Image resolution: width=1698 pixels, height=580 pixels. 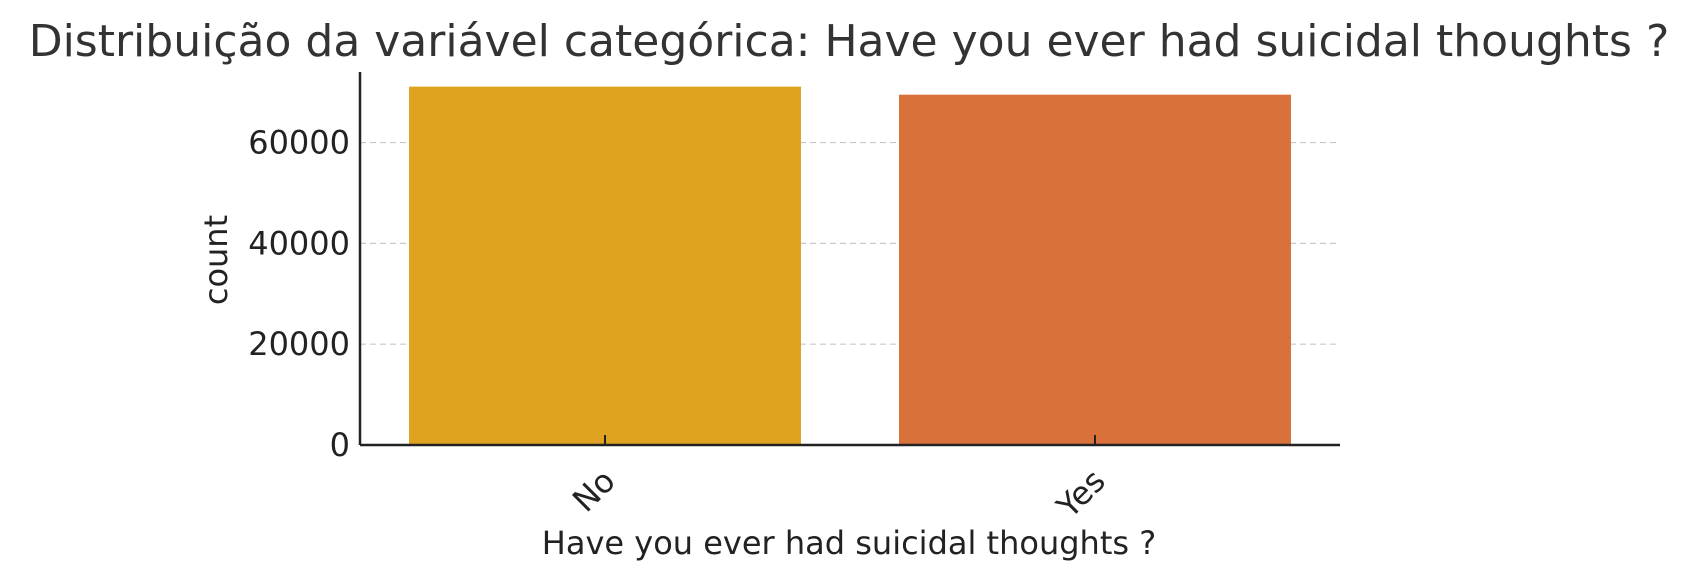 I want to click on y-tick-label: 40000, so click(x=299, y=243).